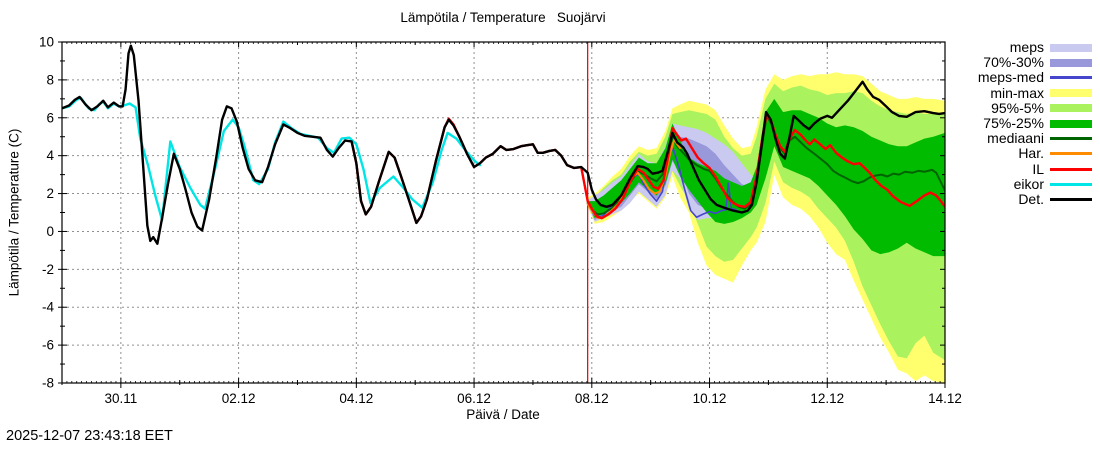 This screenshot has height=450, width=1100. Describe the element at coordinates (1017, 107) in the screenshot. I see `legend-item-label: 95%-5%` at that location.